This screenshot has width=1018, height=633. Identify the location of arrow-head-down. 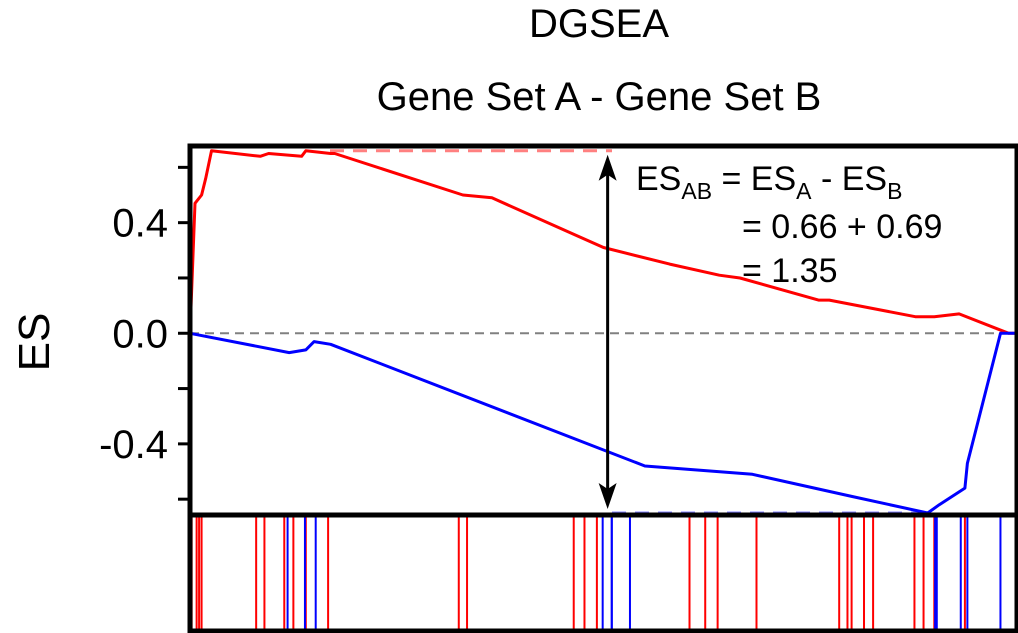
(607, 496).